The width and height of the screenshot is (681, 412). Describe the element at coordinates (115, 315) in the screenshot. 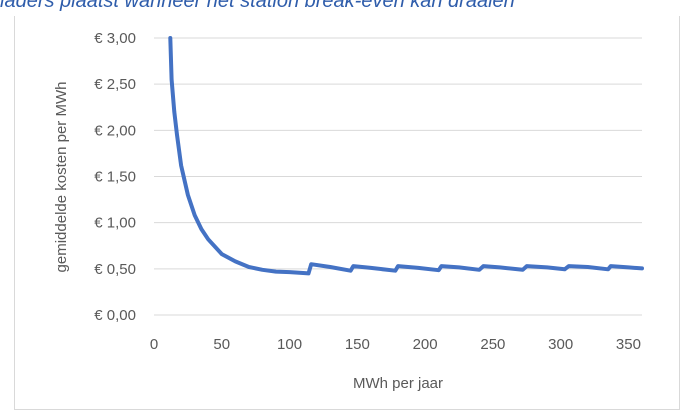

I see `y-tick-label: € 0,00` at that location.